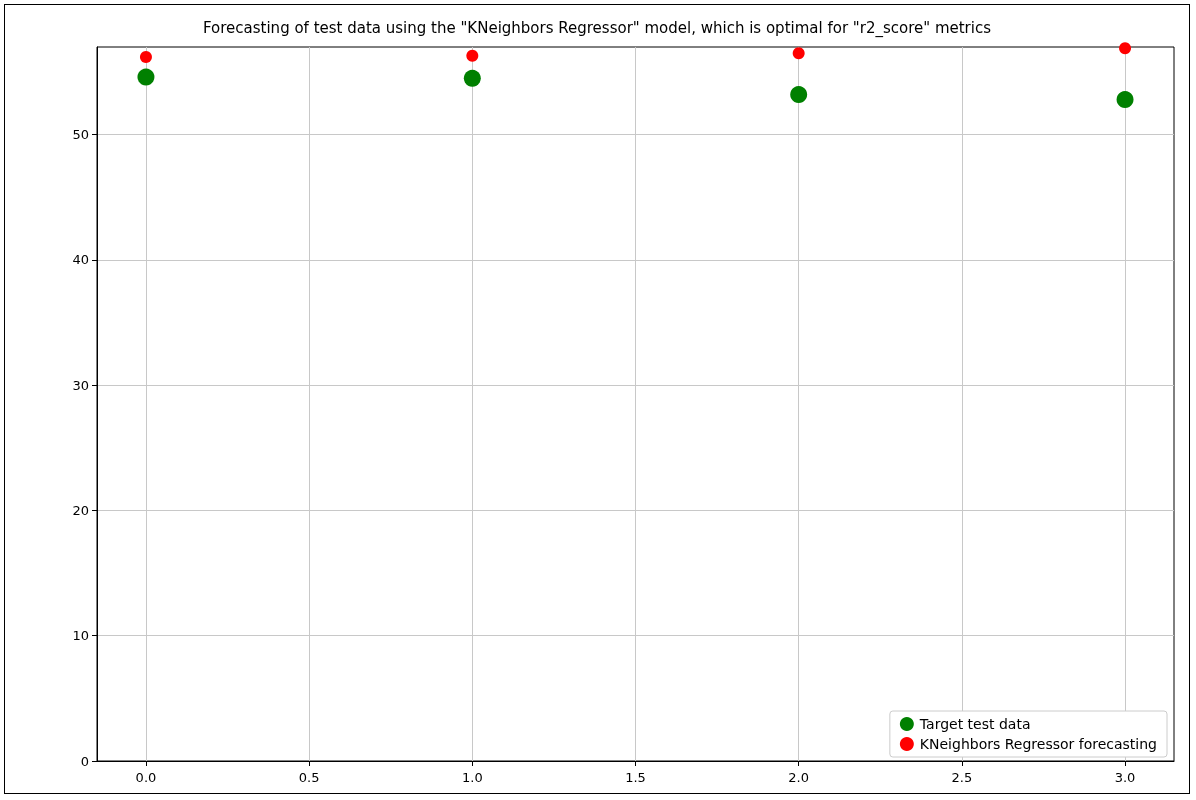  Describe the element at coordinates (1038, 744) in the screenshot. I see `legend-label: KNeighbors Regressor forecasting` at that location.